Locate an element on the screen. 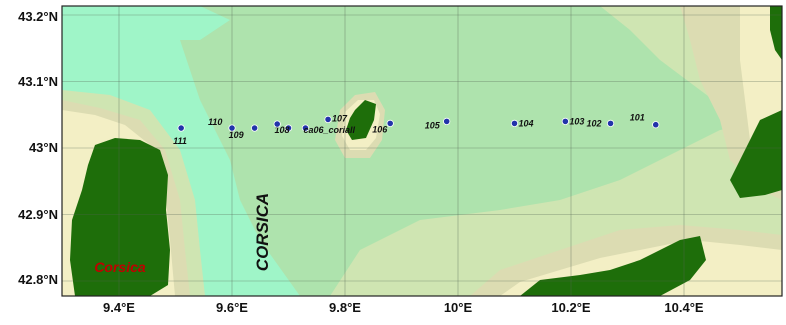 The height and width of the screenshot is (325, 786). lon-tick-label: 10.2°E is located at coordinates (571, 307).